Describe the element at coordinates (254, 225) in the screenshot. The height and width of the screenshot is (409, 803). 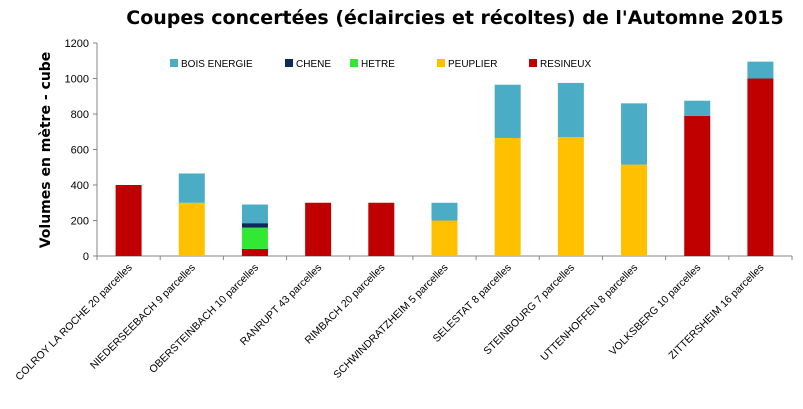
I see `bar-segment-chene` at that location.